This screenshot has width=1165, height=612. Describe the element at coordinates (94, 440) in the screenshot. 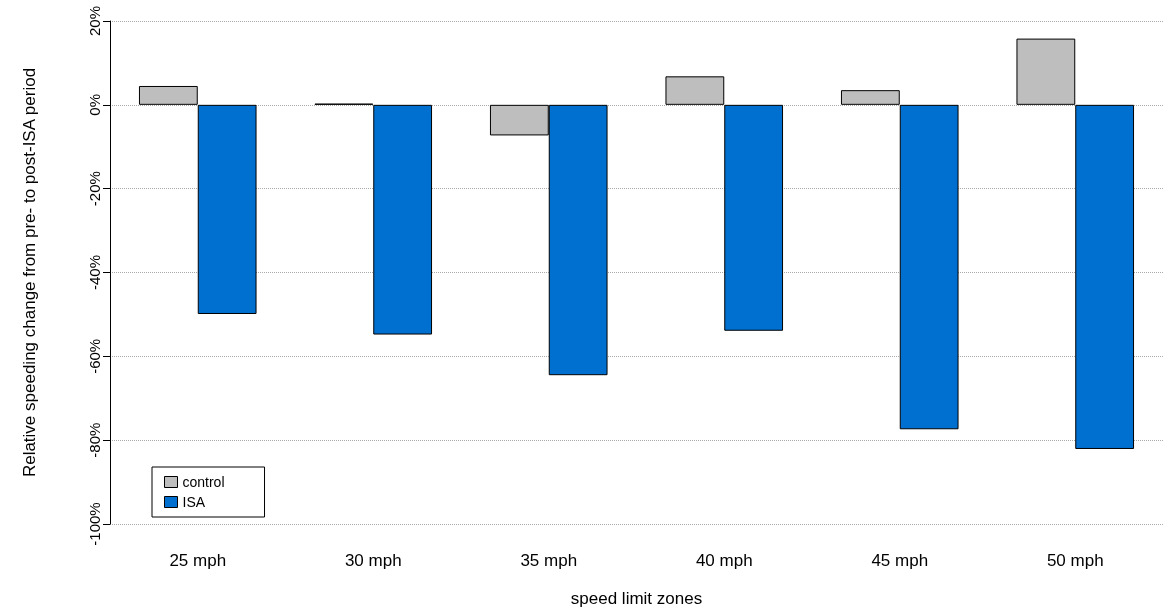

I see `y-tick-label: -80%` at that location.